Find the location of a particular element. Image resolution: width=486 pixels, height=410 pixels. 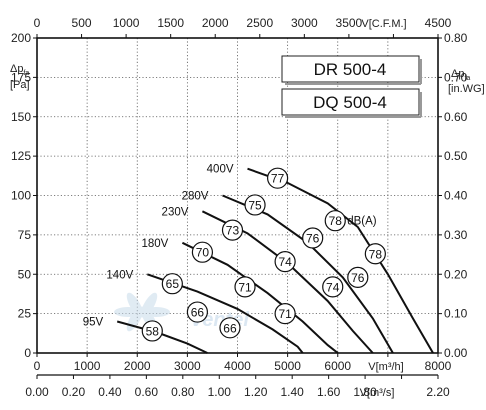

y-right-unit: [in.WG] is located at coordinates (466, 89).